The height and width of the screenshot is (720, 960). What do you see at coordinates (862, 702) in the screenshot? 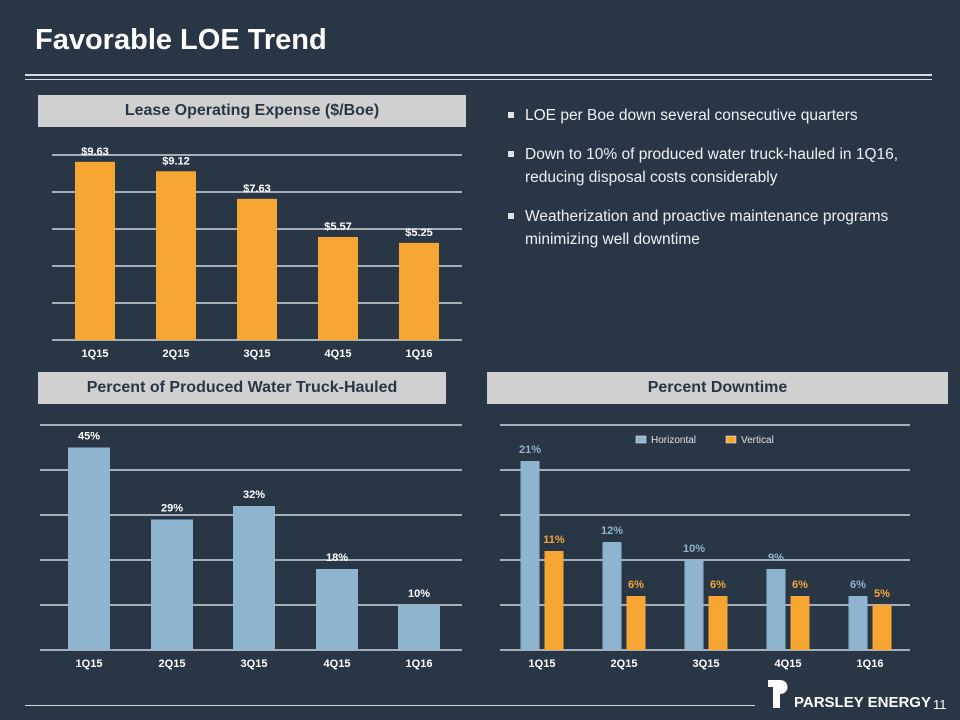
I see `logo-text: PARSLEY ENERGY` at bounding box center [862, 702].